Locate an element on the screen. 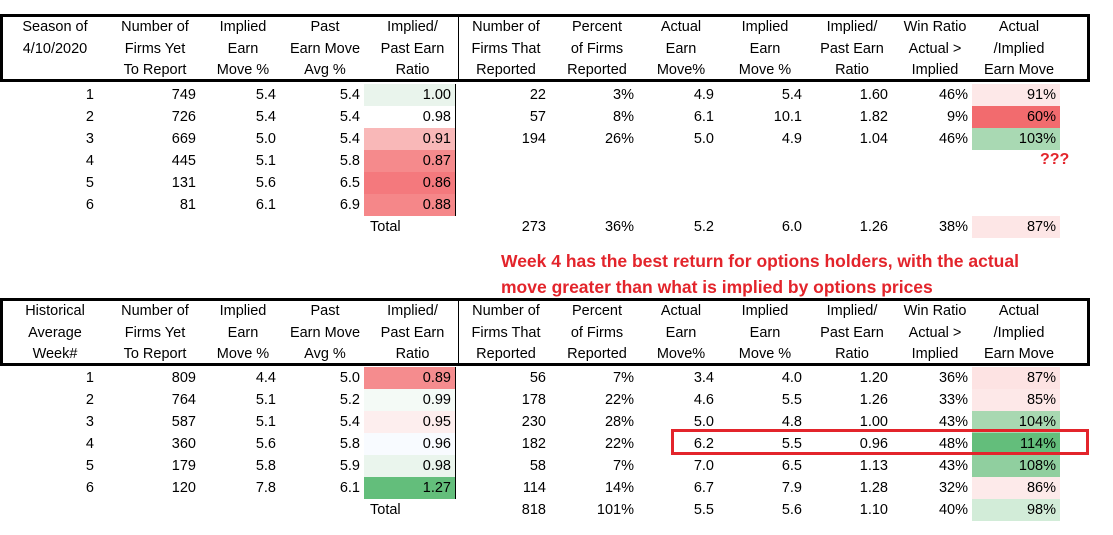  bottom-row-4: 4 360 5.6 5.8 0.96 182 22% 6.2 5.5 0.96 48% 114% is located at coordinates (545, 444).